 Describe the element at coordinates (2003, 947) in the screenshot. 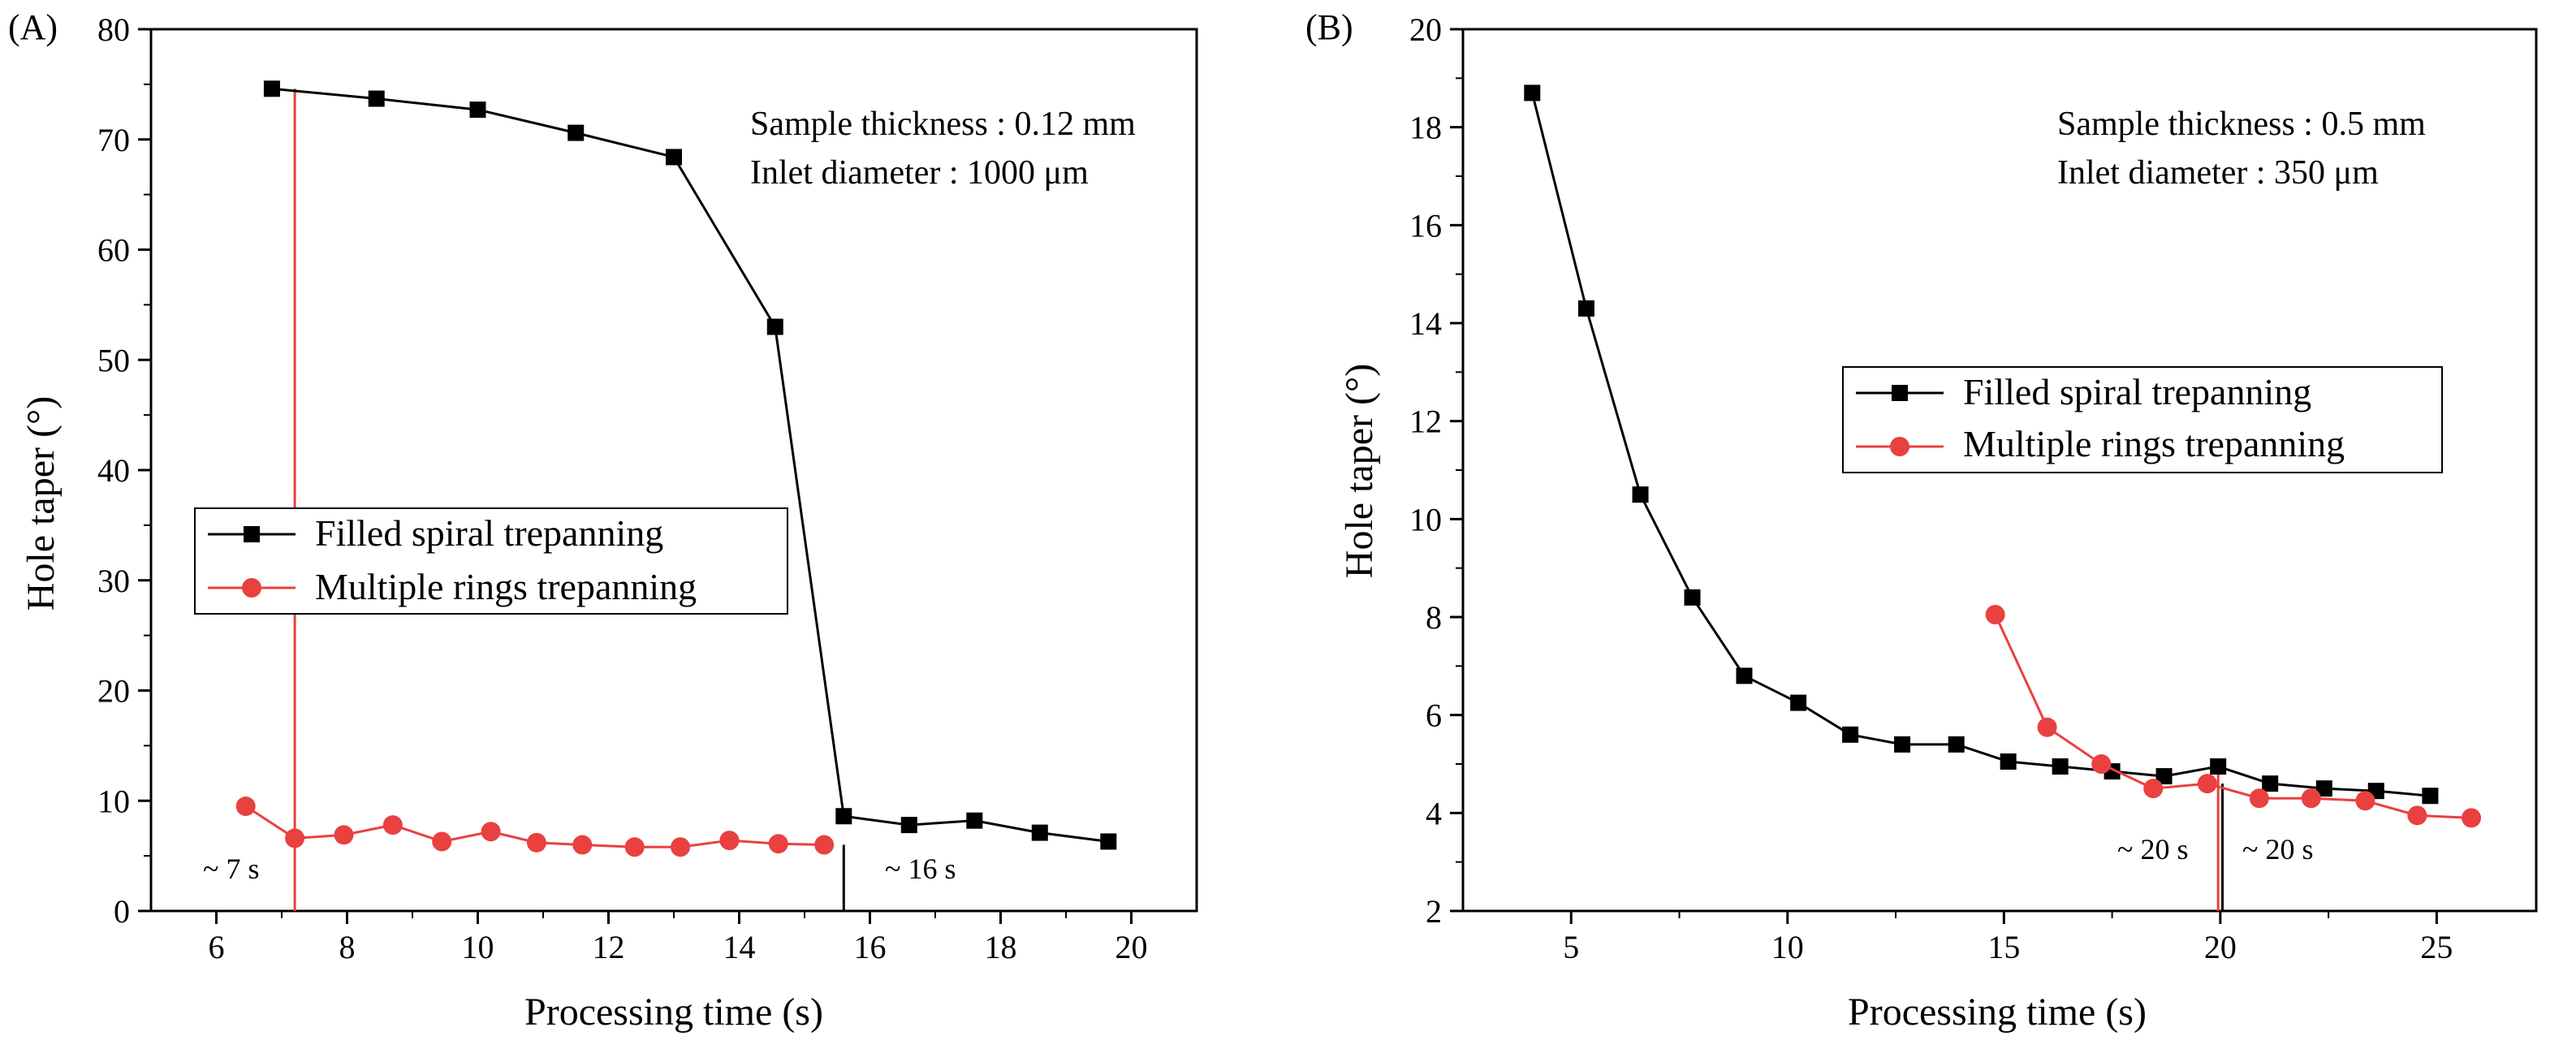

I see `panel-b-x-tick-label: 15` at that location.